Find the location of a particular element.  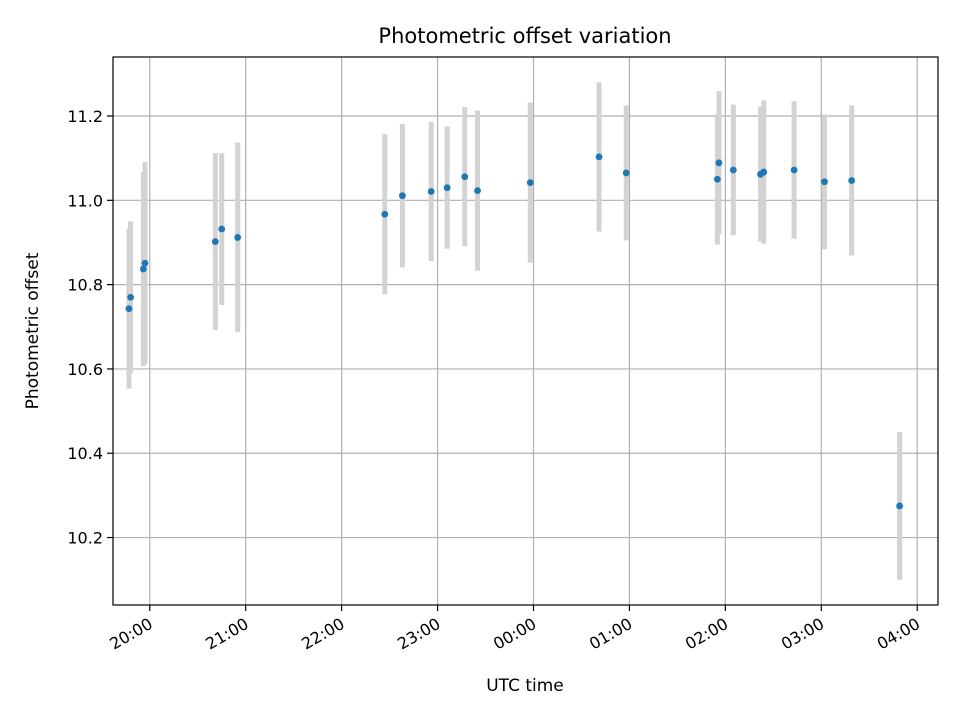

x-tick-label: 04:00 is located at coordinates (898, 634).